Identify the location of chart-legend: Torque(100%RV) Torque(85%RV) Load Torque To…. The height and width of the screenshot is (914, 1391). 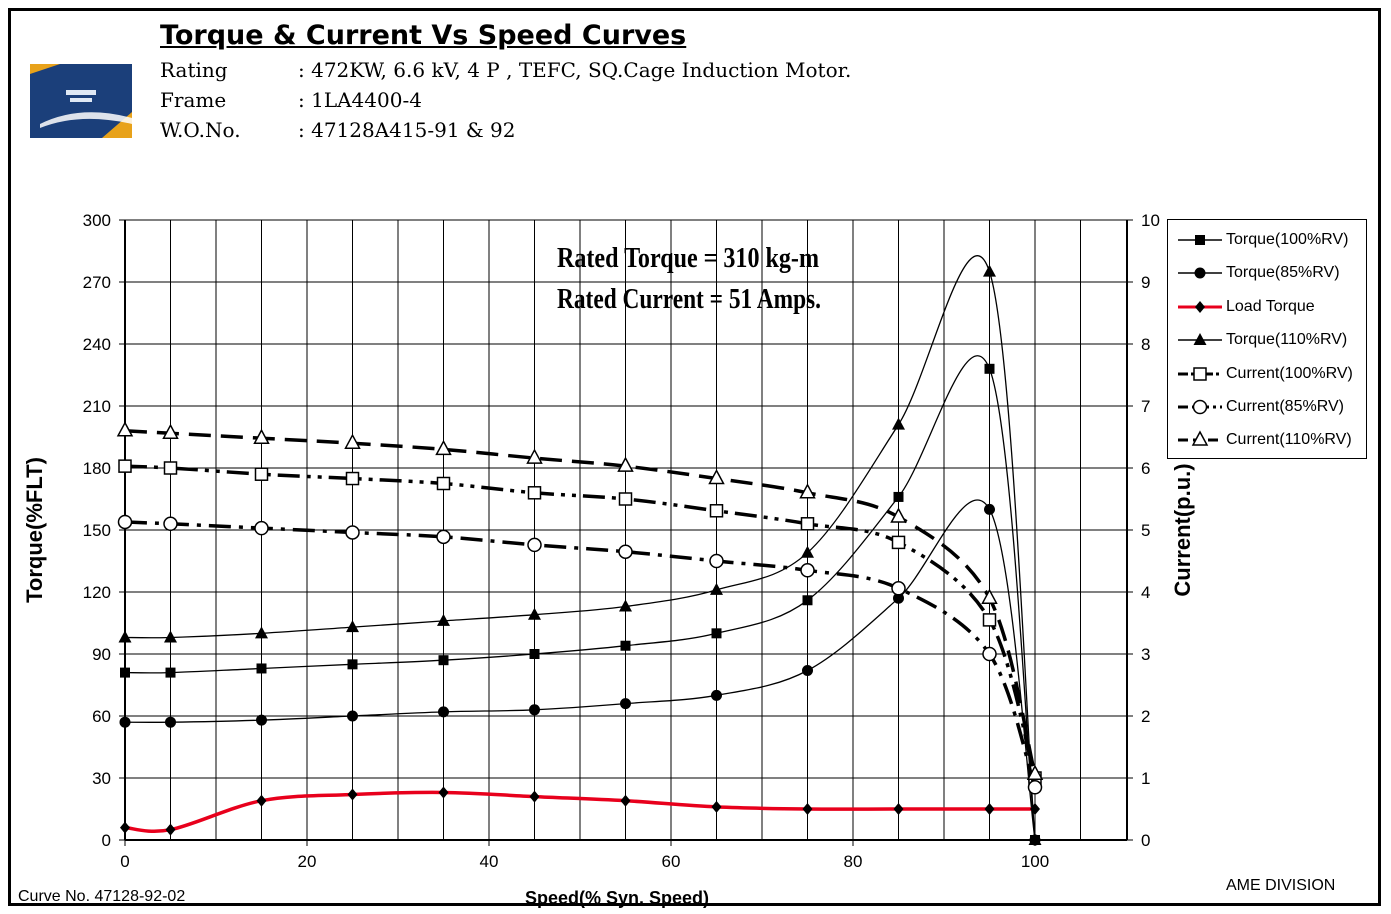
(1267, 339).